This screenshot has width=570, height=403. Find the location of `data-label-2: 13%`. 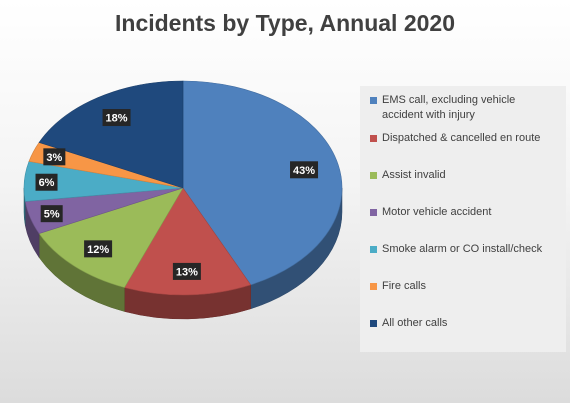

data-label-2: 13% is located at coordinates (187, 272).